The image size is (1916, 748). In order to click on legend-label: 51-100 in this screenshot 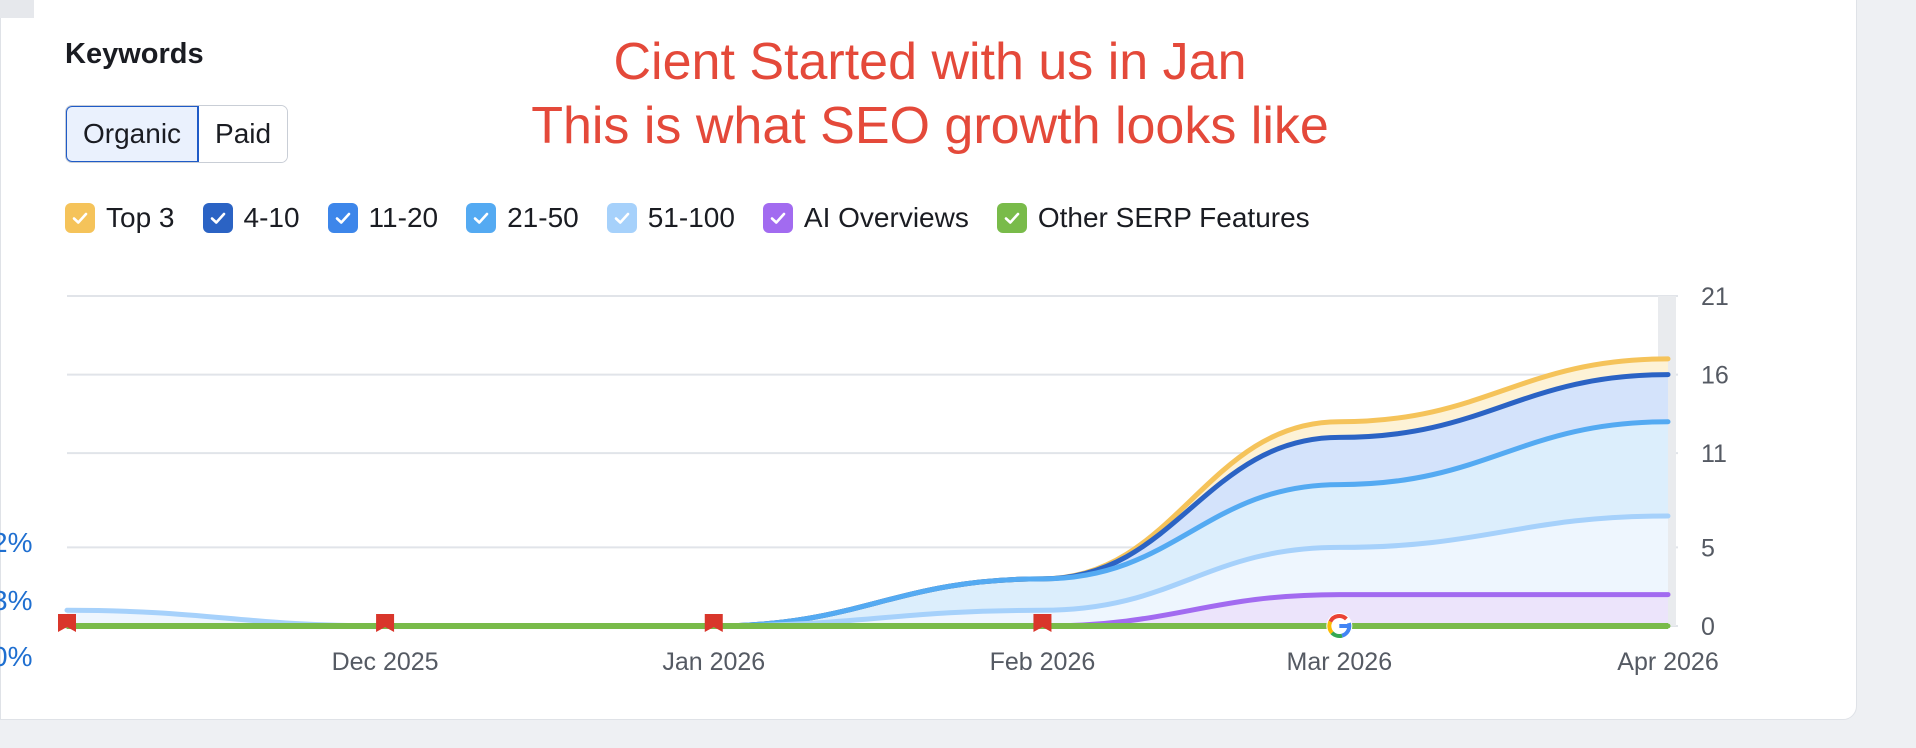, I will do `click(691, 217)`.